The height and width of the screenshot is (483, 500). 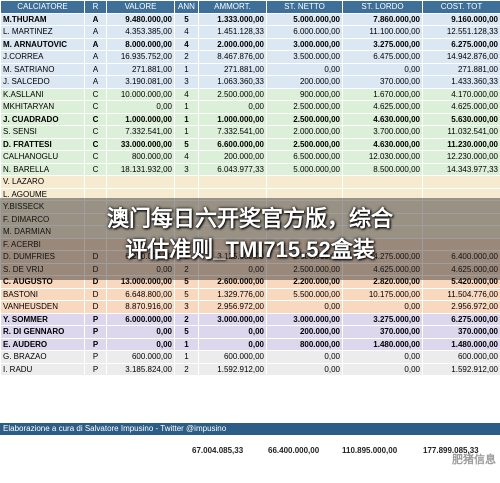 What do you see at coordinates (461, 169) in the screenshot?
I see `value-cell: 14.343.977,33` at bounding box center [461, 169].